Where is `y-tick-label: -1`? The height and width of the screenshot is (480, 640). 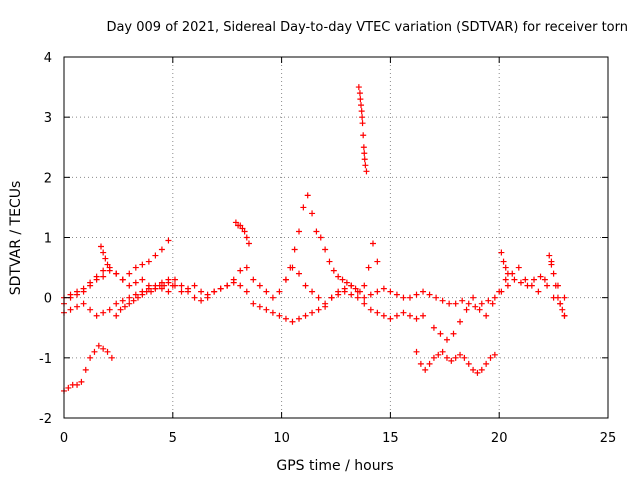
y-tick-label: -1 is located at coordinates (45, 359).